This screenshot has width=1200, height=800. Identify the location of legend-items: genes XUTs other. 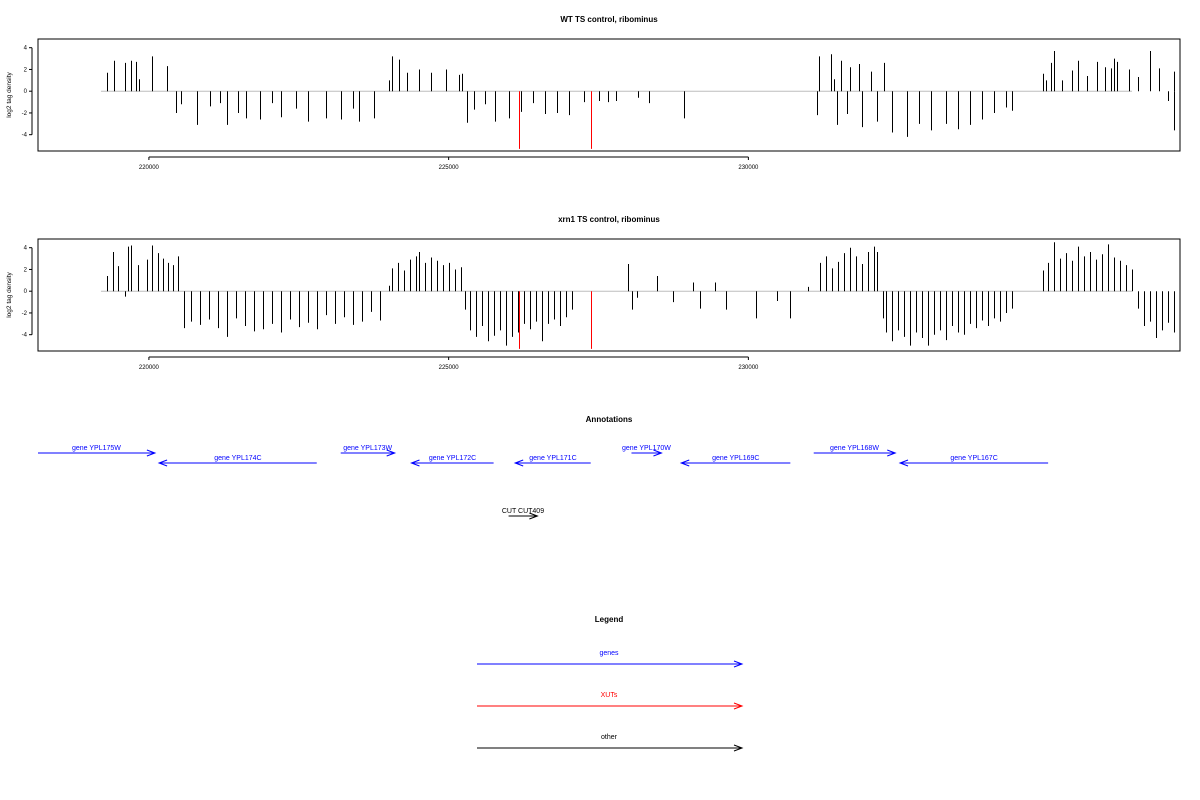
(610, 701).